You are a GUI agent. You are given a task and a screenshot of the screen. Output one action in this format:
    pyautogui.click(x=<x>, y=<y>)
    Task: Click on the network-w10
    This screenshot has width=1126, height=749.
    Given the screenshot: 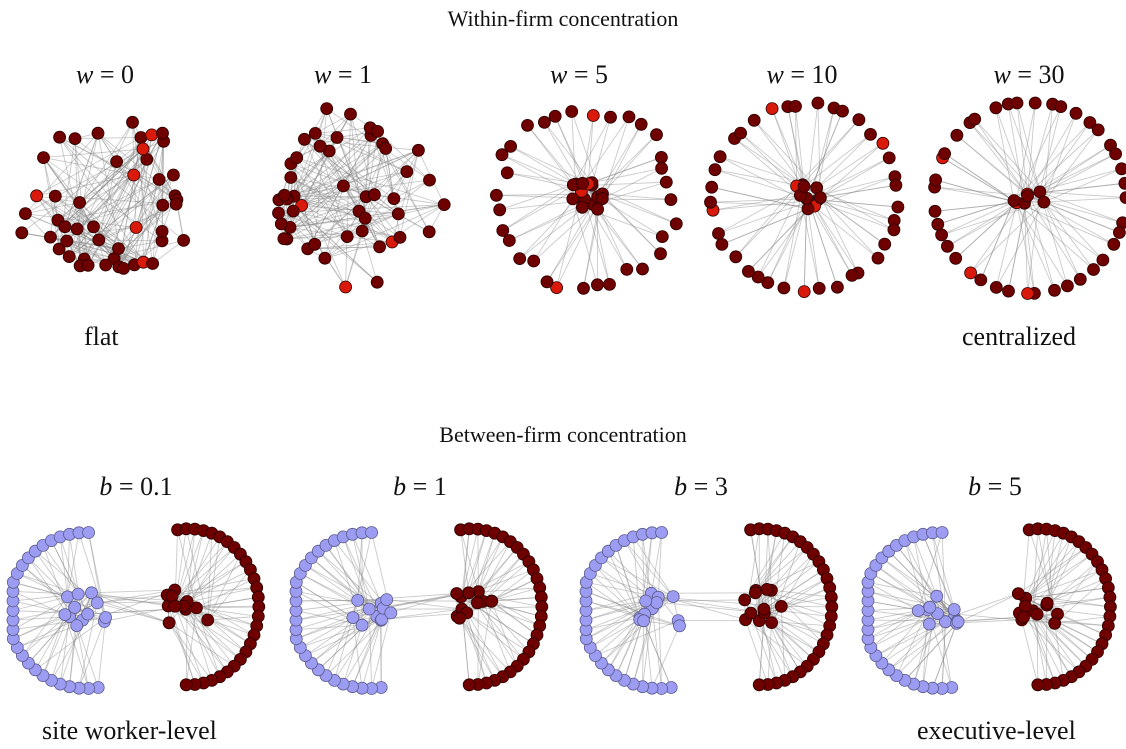 What is the action you would take?
    pyautogui.click(x=804, y=197)
    